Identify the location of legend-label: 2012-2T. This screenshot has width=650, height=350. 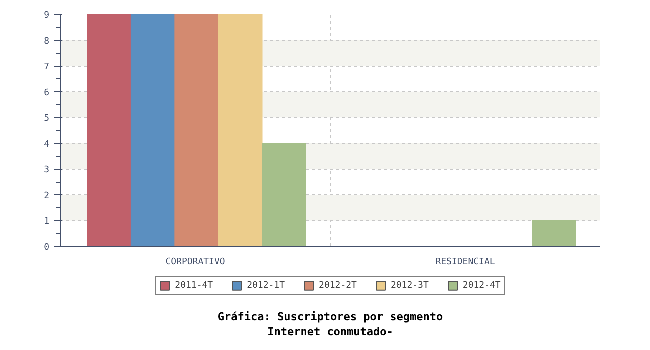
(338, 285).